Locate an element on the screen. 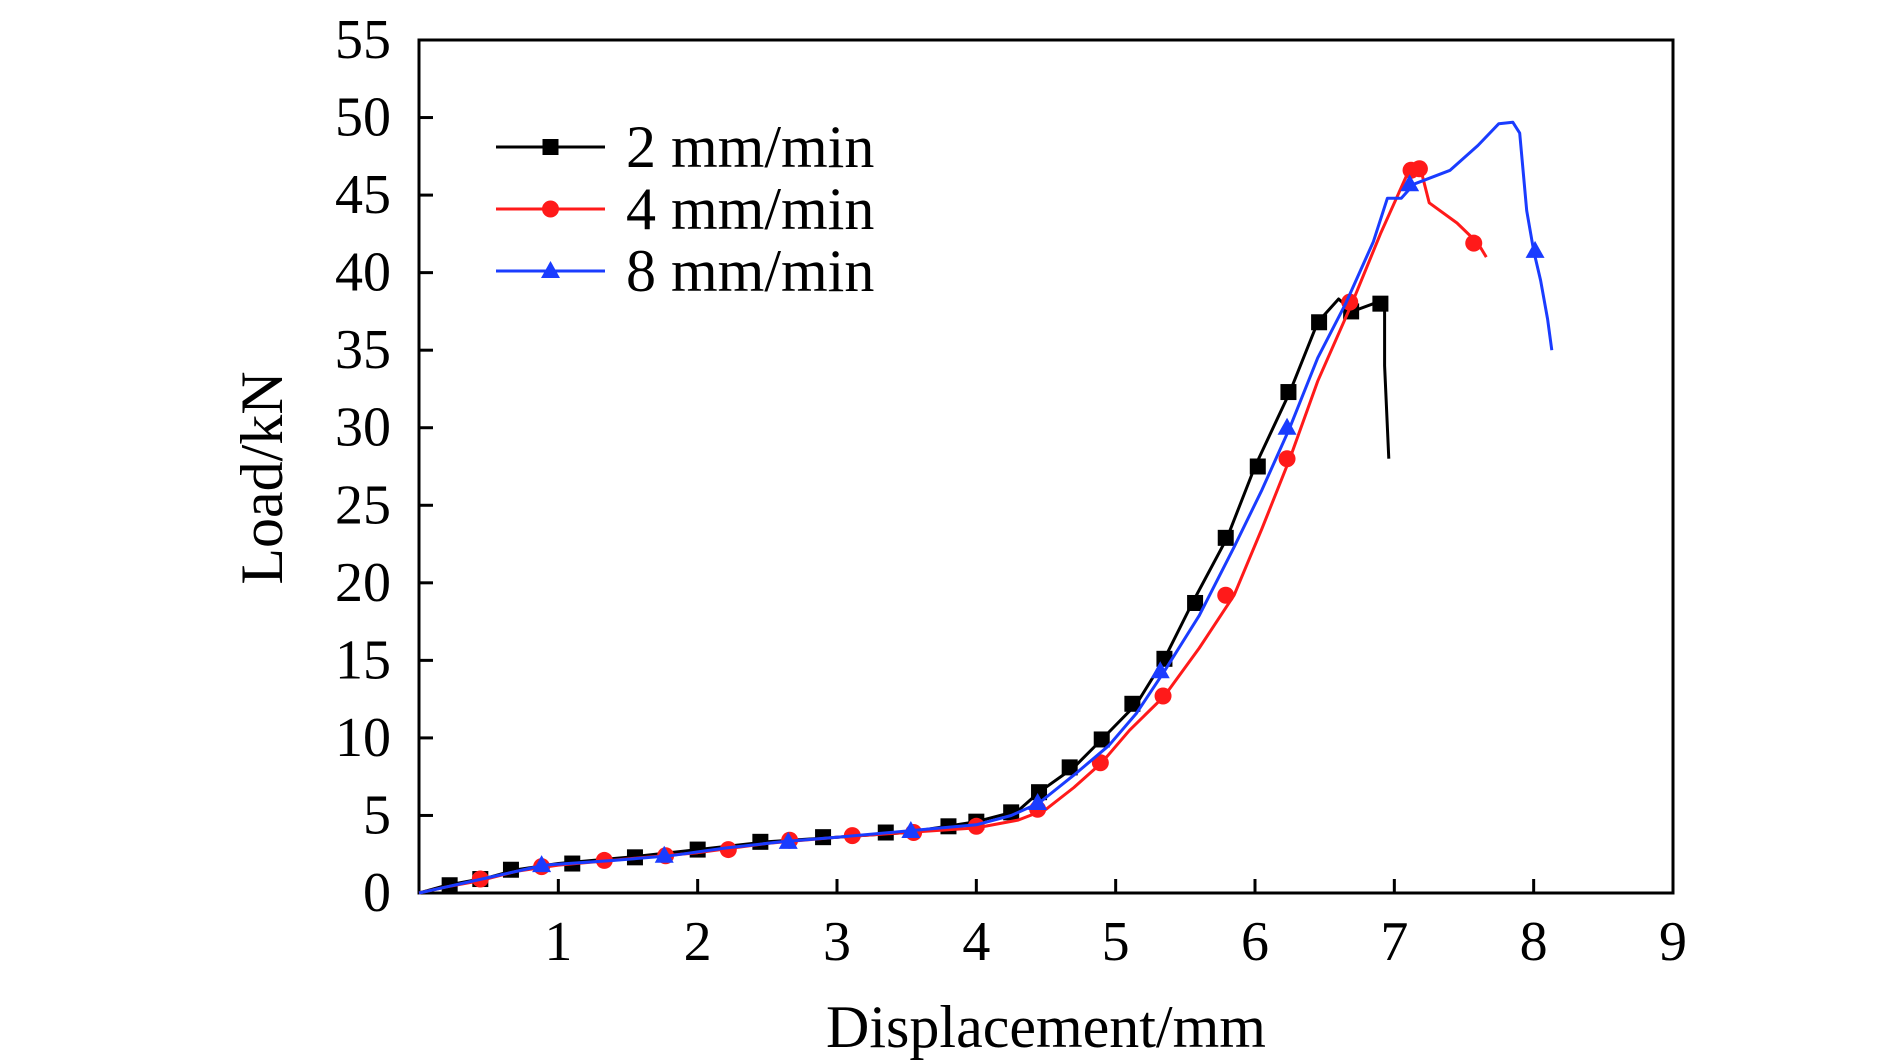  x-tick-label: 1 is located at coordinates (558, 942).